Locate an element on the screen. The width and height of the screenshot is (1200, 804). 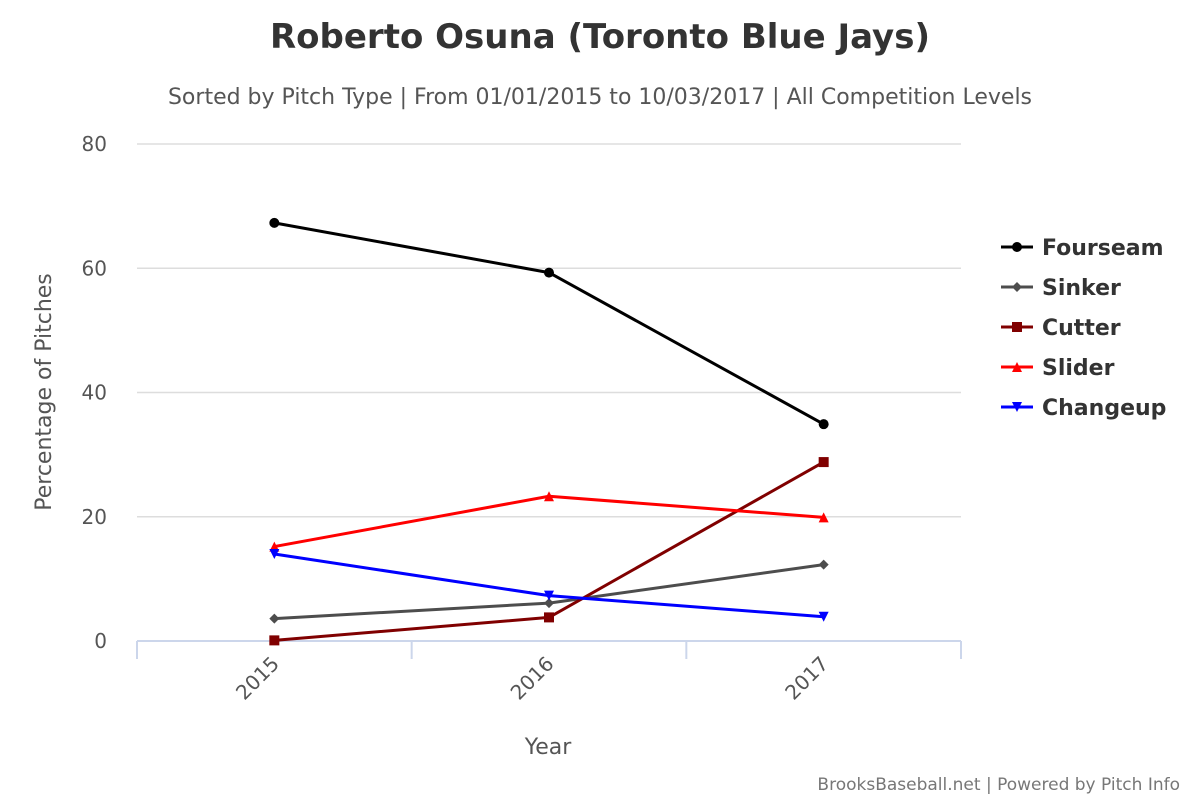
series-line-slider is located at coordinates (549, 521).